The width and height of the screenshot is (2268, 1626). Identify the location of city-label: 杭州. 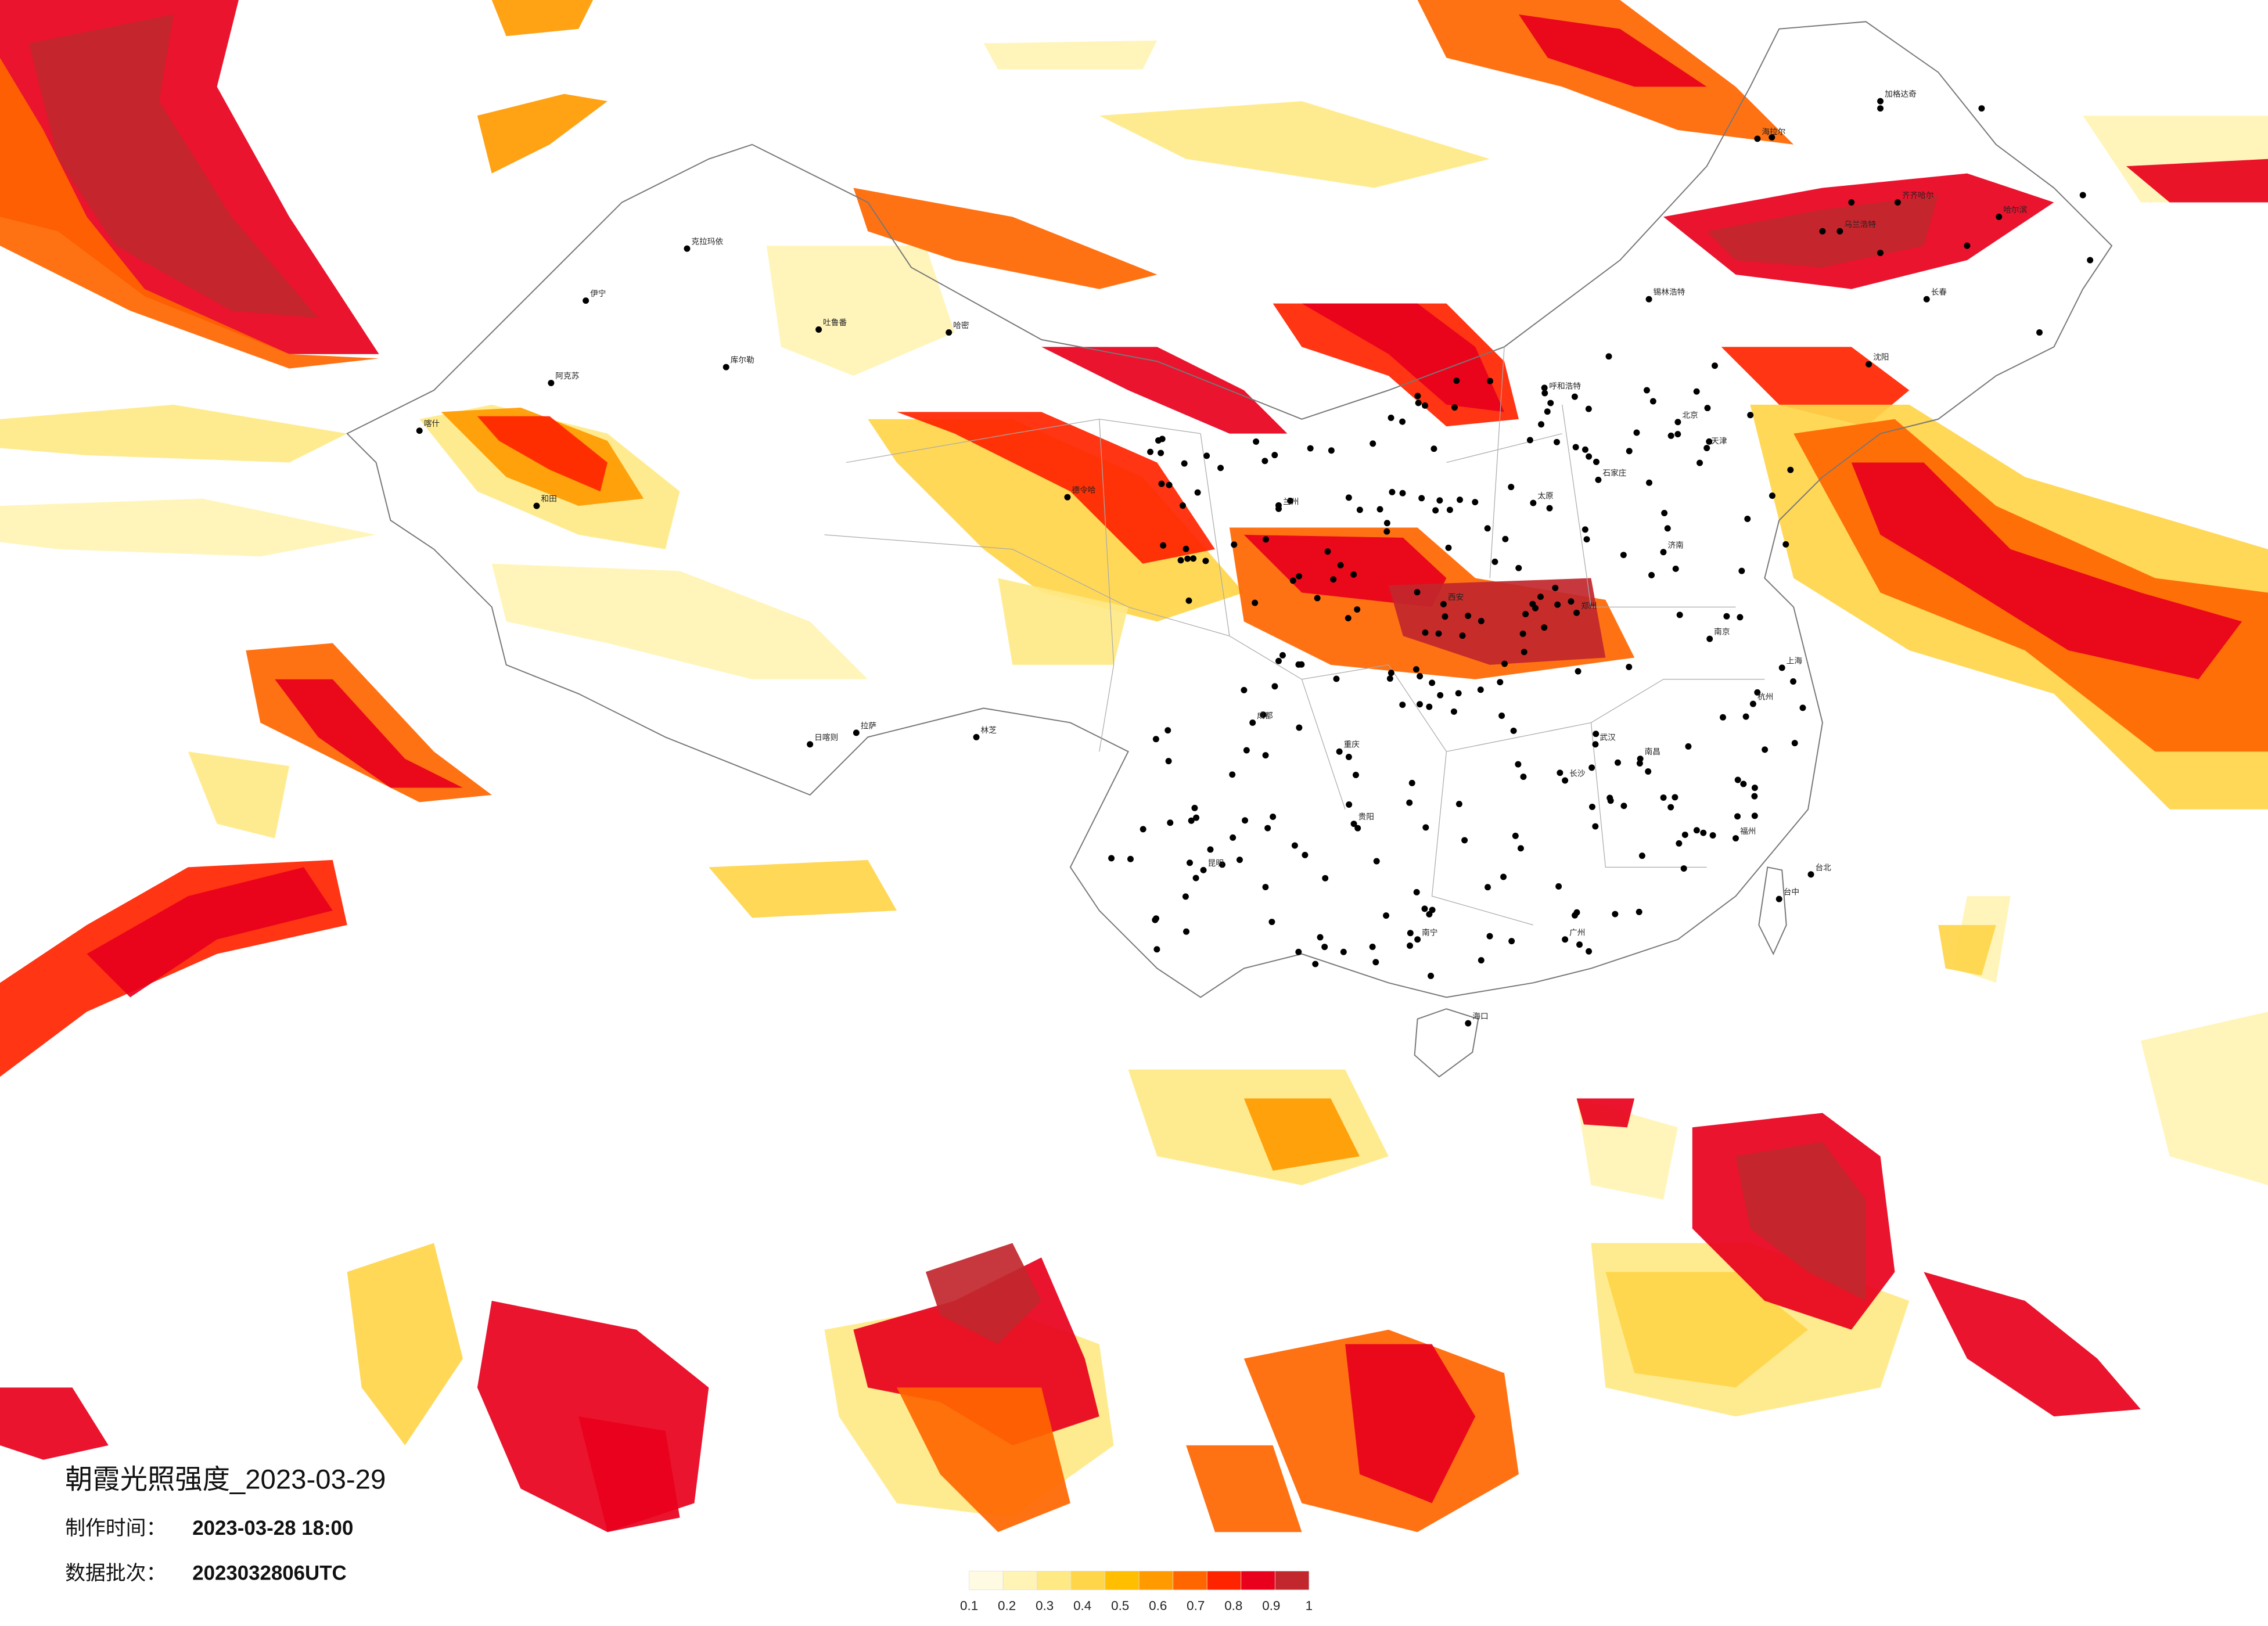
(1765, 697).